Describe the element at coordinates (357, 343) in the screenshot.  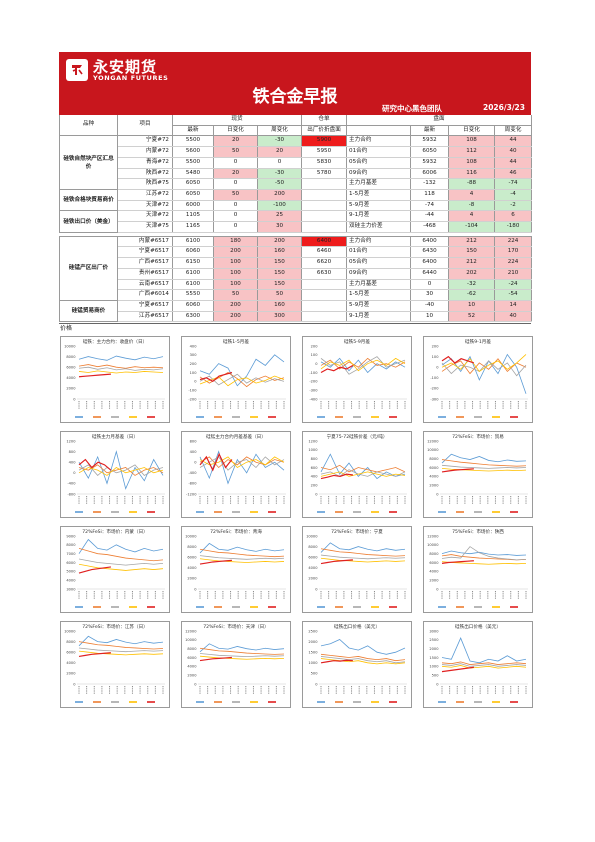
I see `chart-title: 硅铁5-9月差` at that location.